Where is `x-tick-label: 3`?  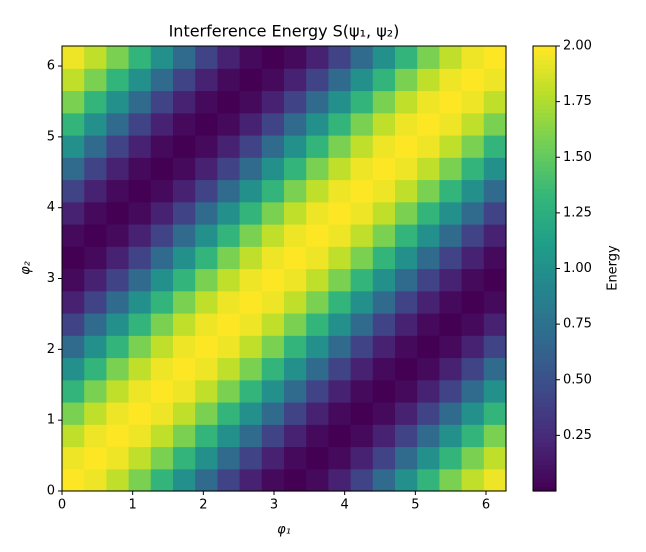 x-tick-label: 3 is located at coordinates (274, 505).